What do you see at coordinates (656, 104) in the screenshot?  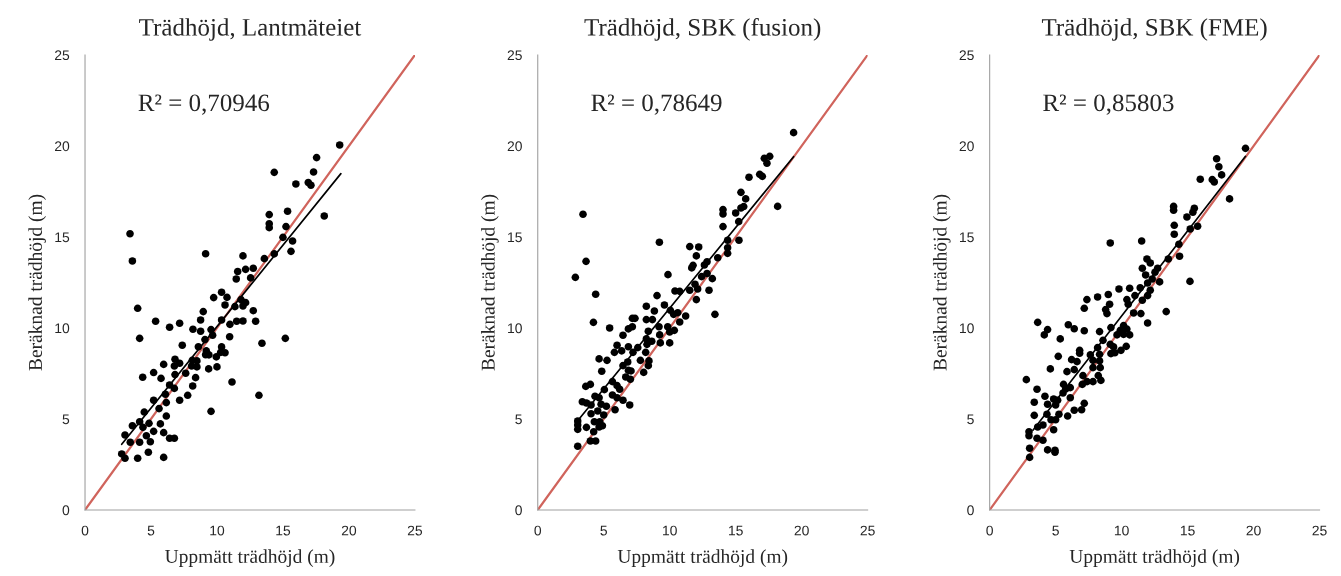 I see `annotation: R² = 0,78649` at bounding box center [656, 104].